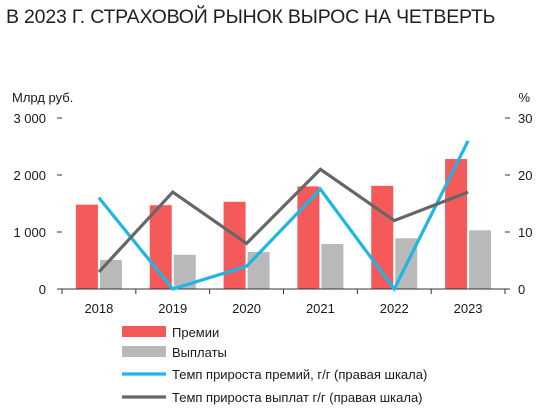  What do you see at coordinates (29, 232) in the screenshot?
I see `y-left-tick-label: 1 000` at bounding box center [29, 232].